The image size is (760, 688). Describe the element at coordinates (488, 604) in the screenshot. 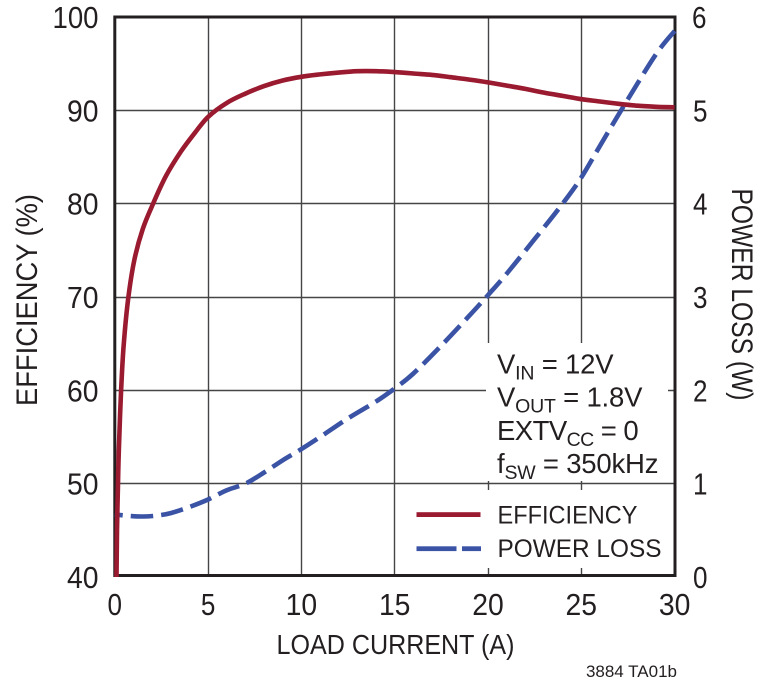

I see `svg-text: 20` at that location.